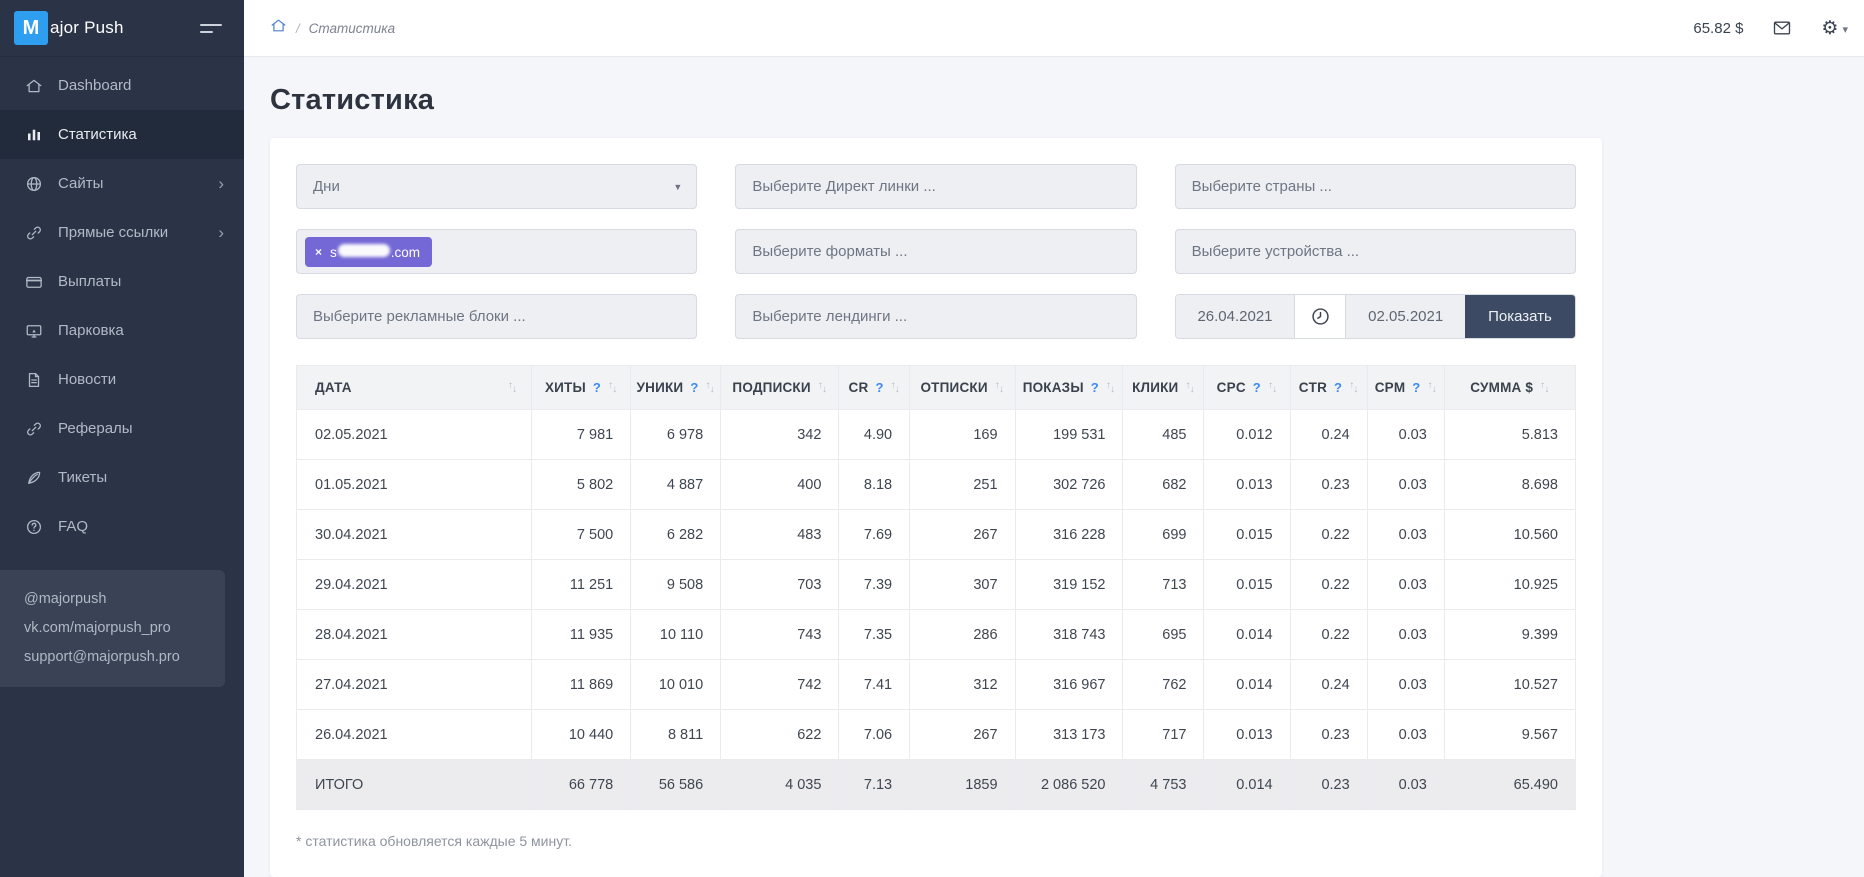 Image resolution: width=1864 pixels, height=877 pixels. I want to click on sidebar-item-faq: FAQ, so click(122, 526).